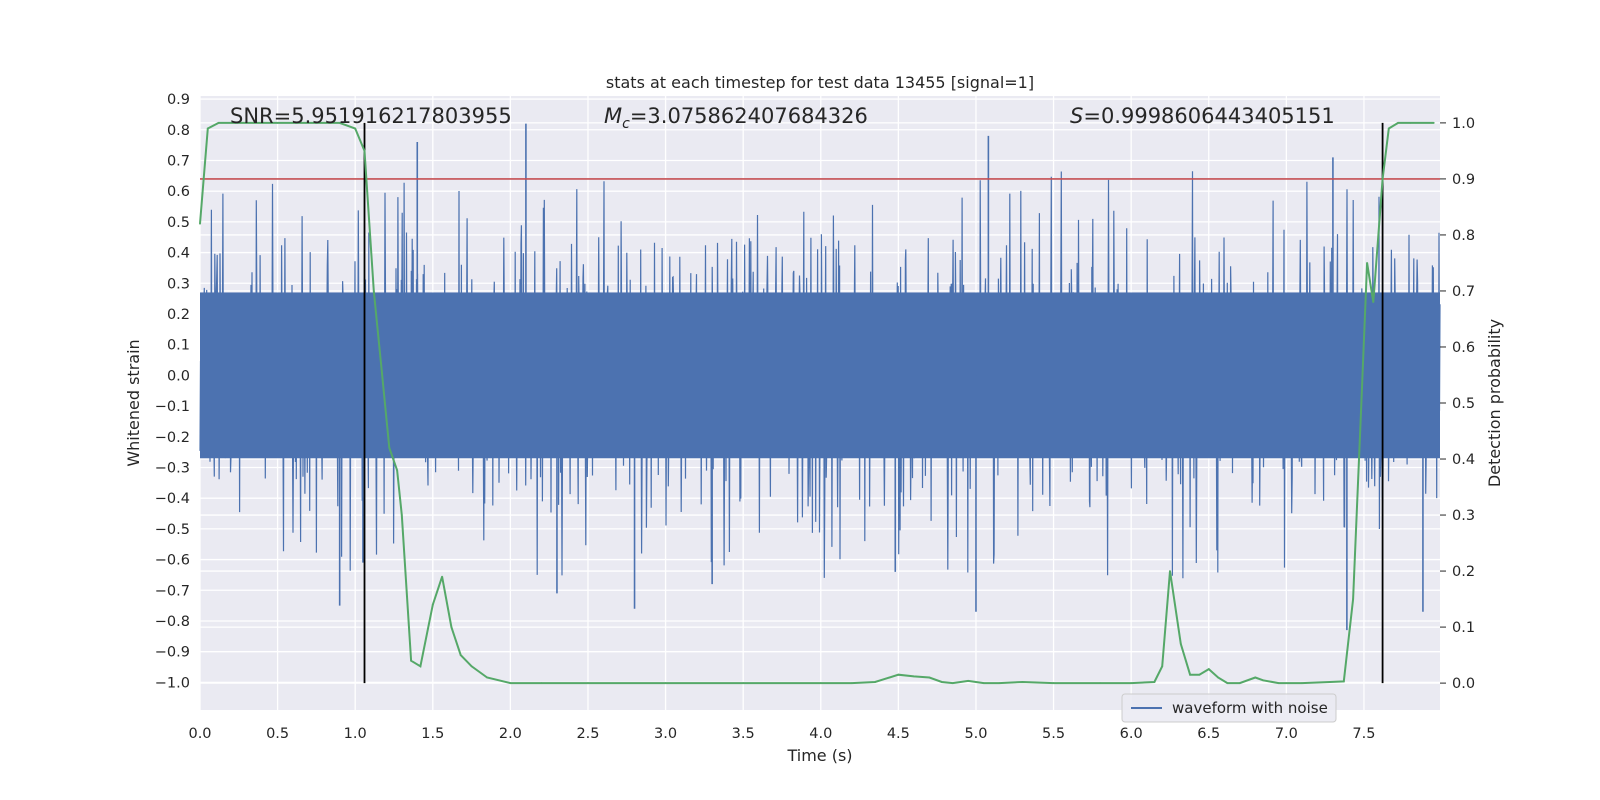 This screenshot has width=1600, height=800. I want to click on chirp-mass-annotation: Mc=3.075862407684326, so click(736, 118).